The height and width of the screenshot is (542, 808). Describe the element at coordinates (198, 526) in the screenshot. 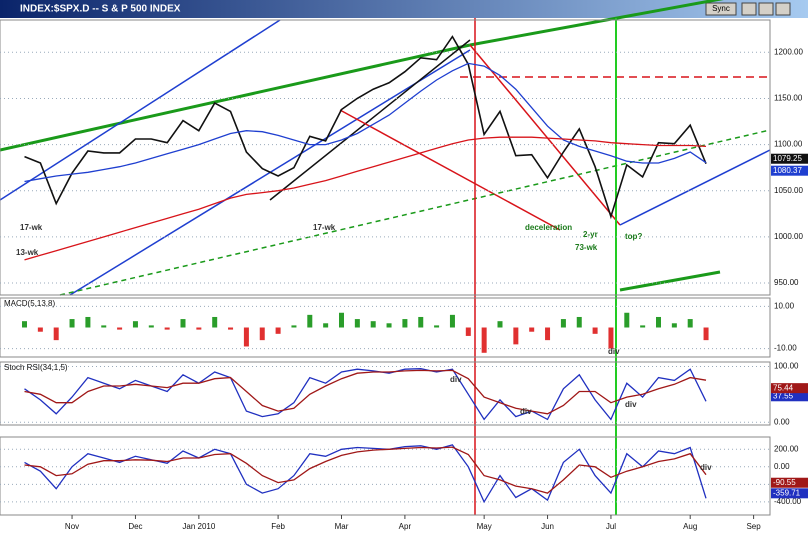

I see `x-tick-label: Jan 2010` at that location.